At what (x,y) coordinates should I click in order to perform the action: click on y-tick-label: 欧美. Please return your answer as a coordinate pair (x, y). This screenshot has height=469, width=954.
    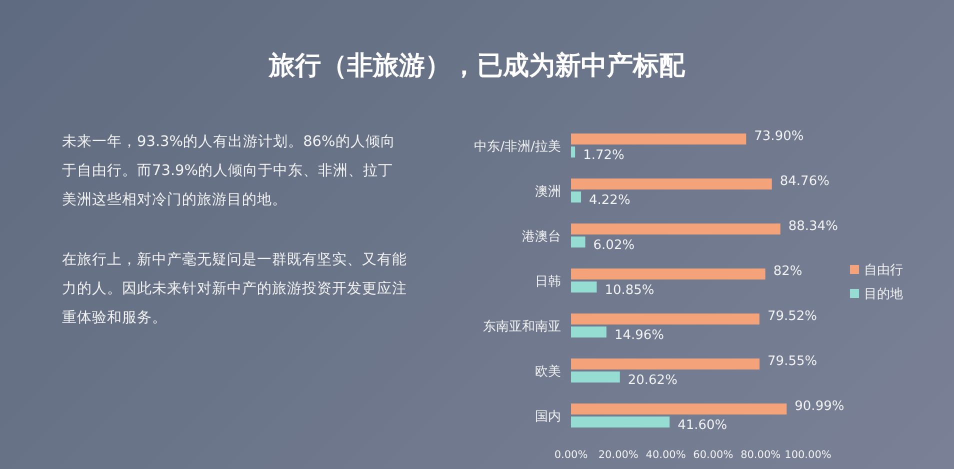
    Looking at the image, I should click on (548, 372).